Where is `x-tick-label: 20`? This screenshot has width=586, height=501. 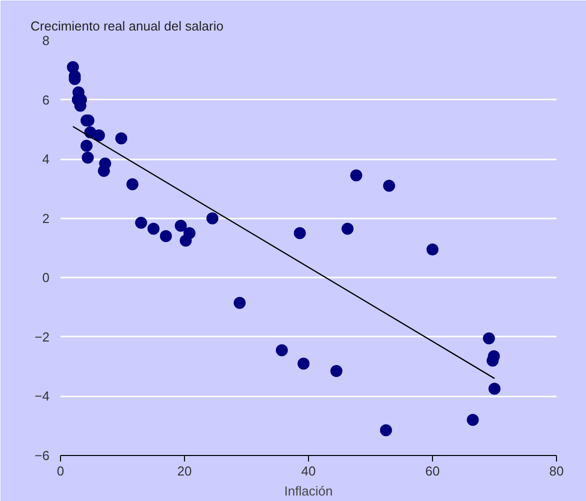 x-tick-label: 20 is located at coordinates (184, 471).